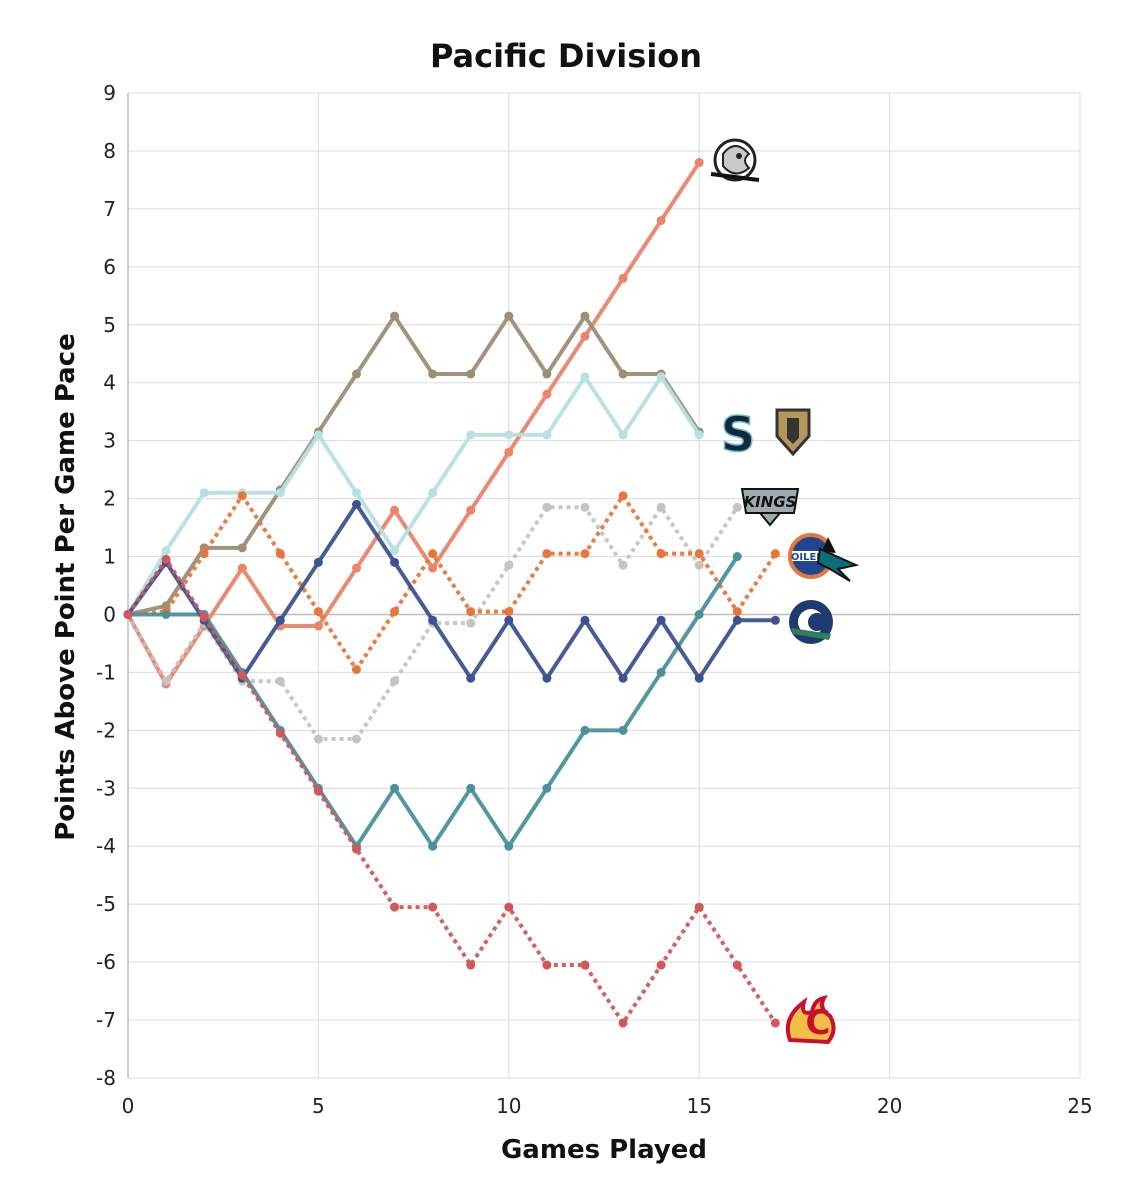 This screenshot has width=1144, height=1200. Describe the element at coordinates (109, 151) in the screenshot. I see `y-tick-label: 8` at that location.